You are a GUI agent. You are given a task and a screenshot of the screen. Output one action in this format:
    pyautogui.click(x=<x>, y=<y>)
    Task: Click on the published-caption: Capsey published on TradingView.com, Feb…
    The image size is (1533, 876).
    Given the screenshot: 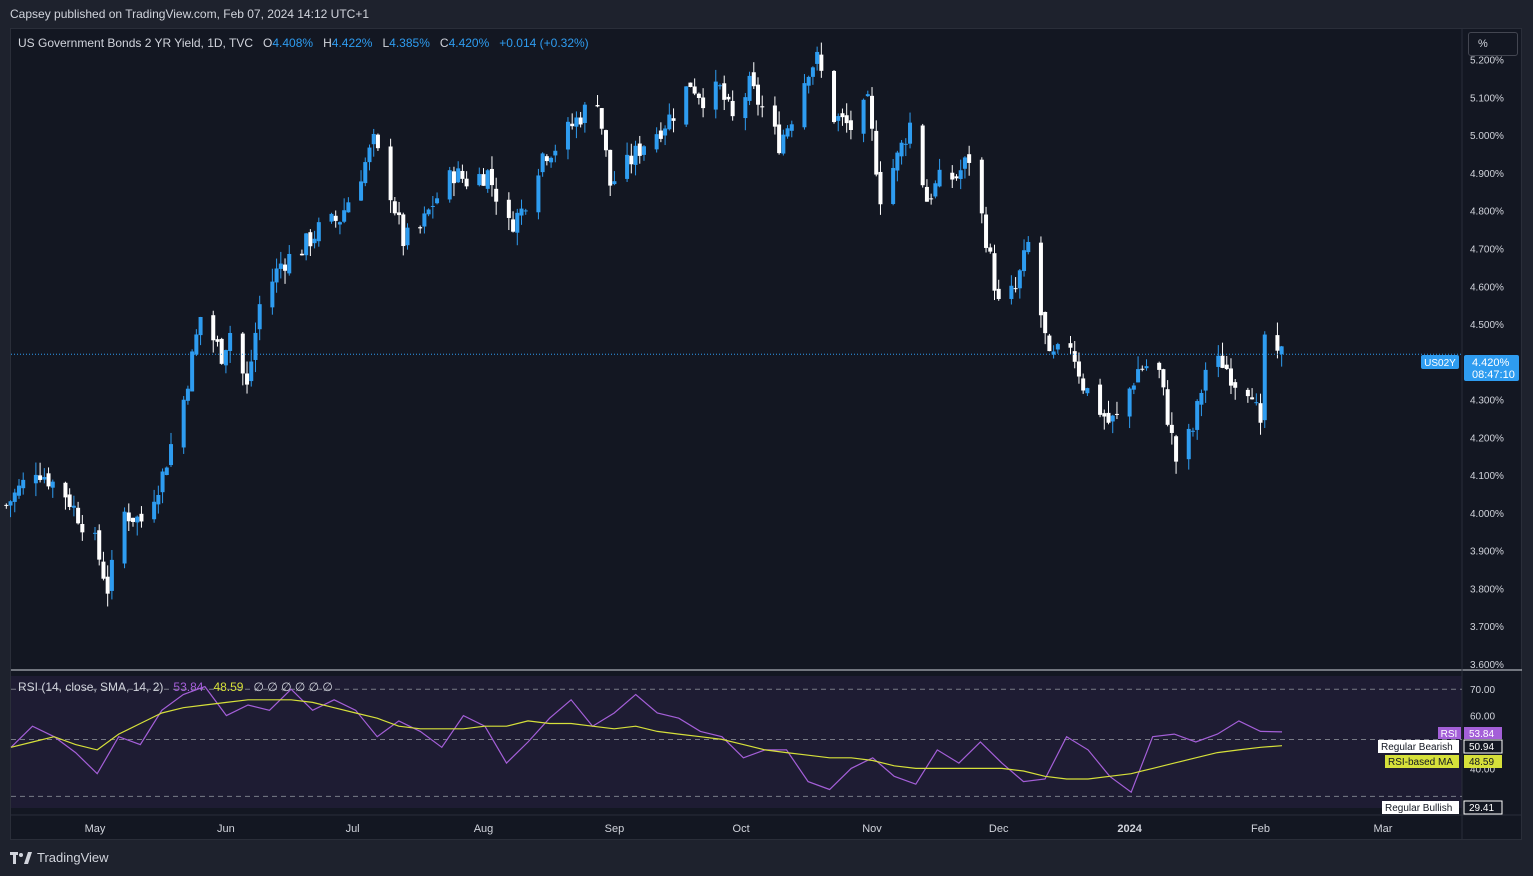 What is the action you would take?
    pyautogui.click(x=190, y=14)
    